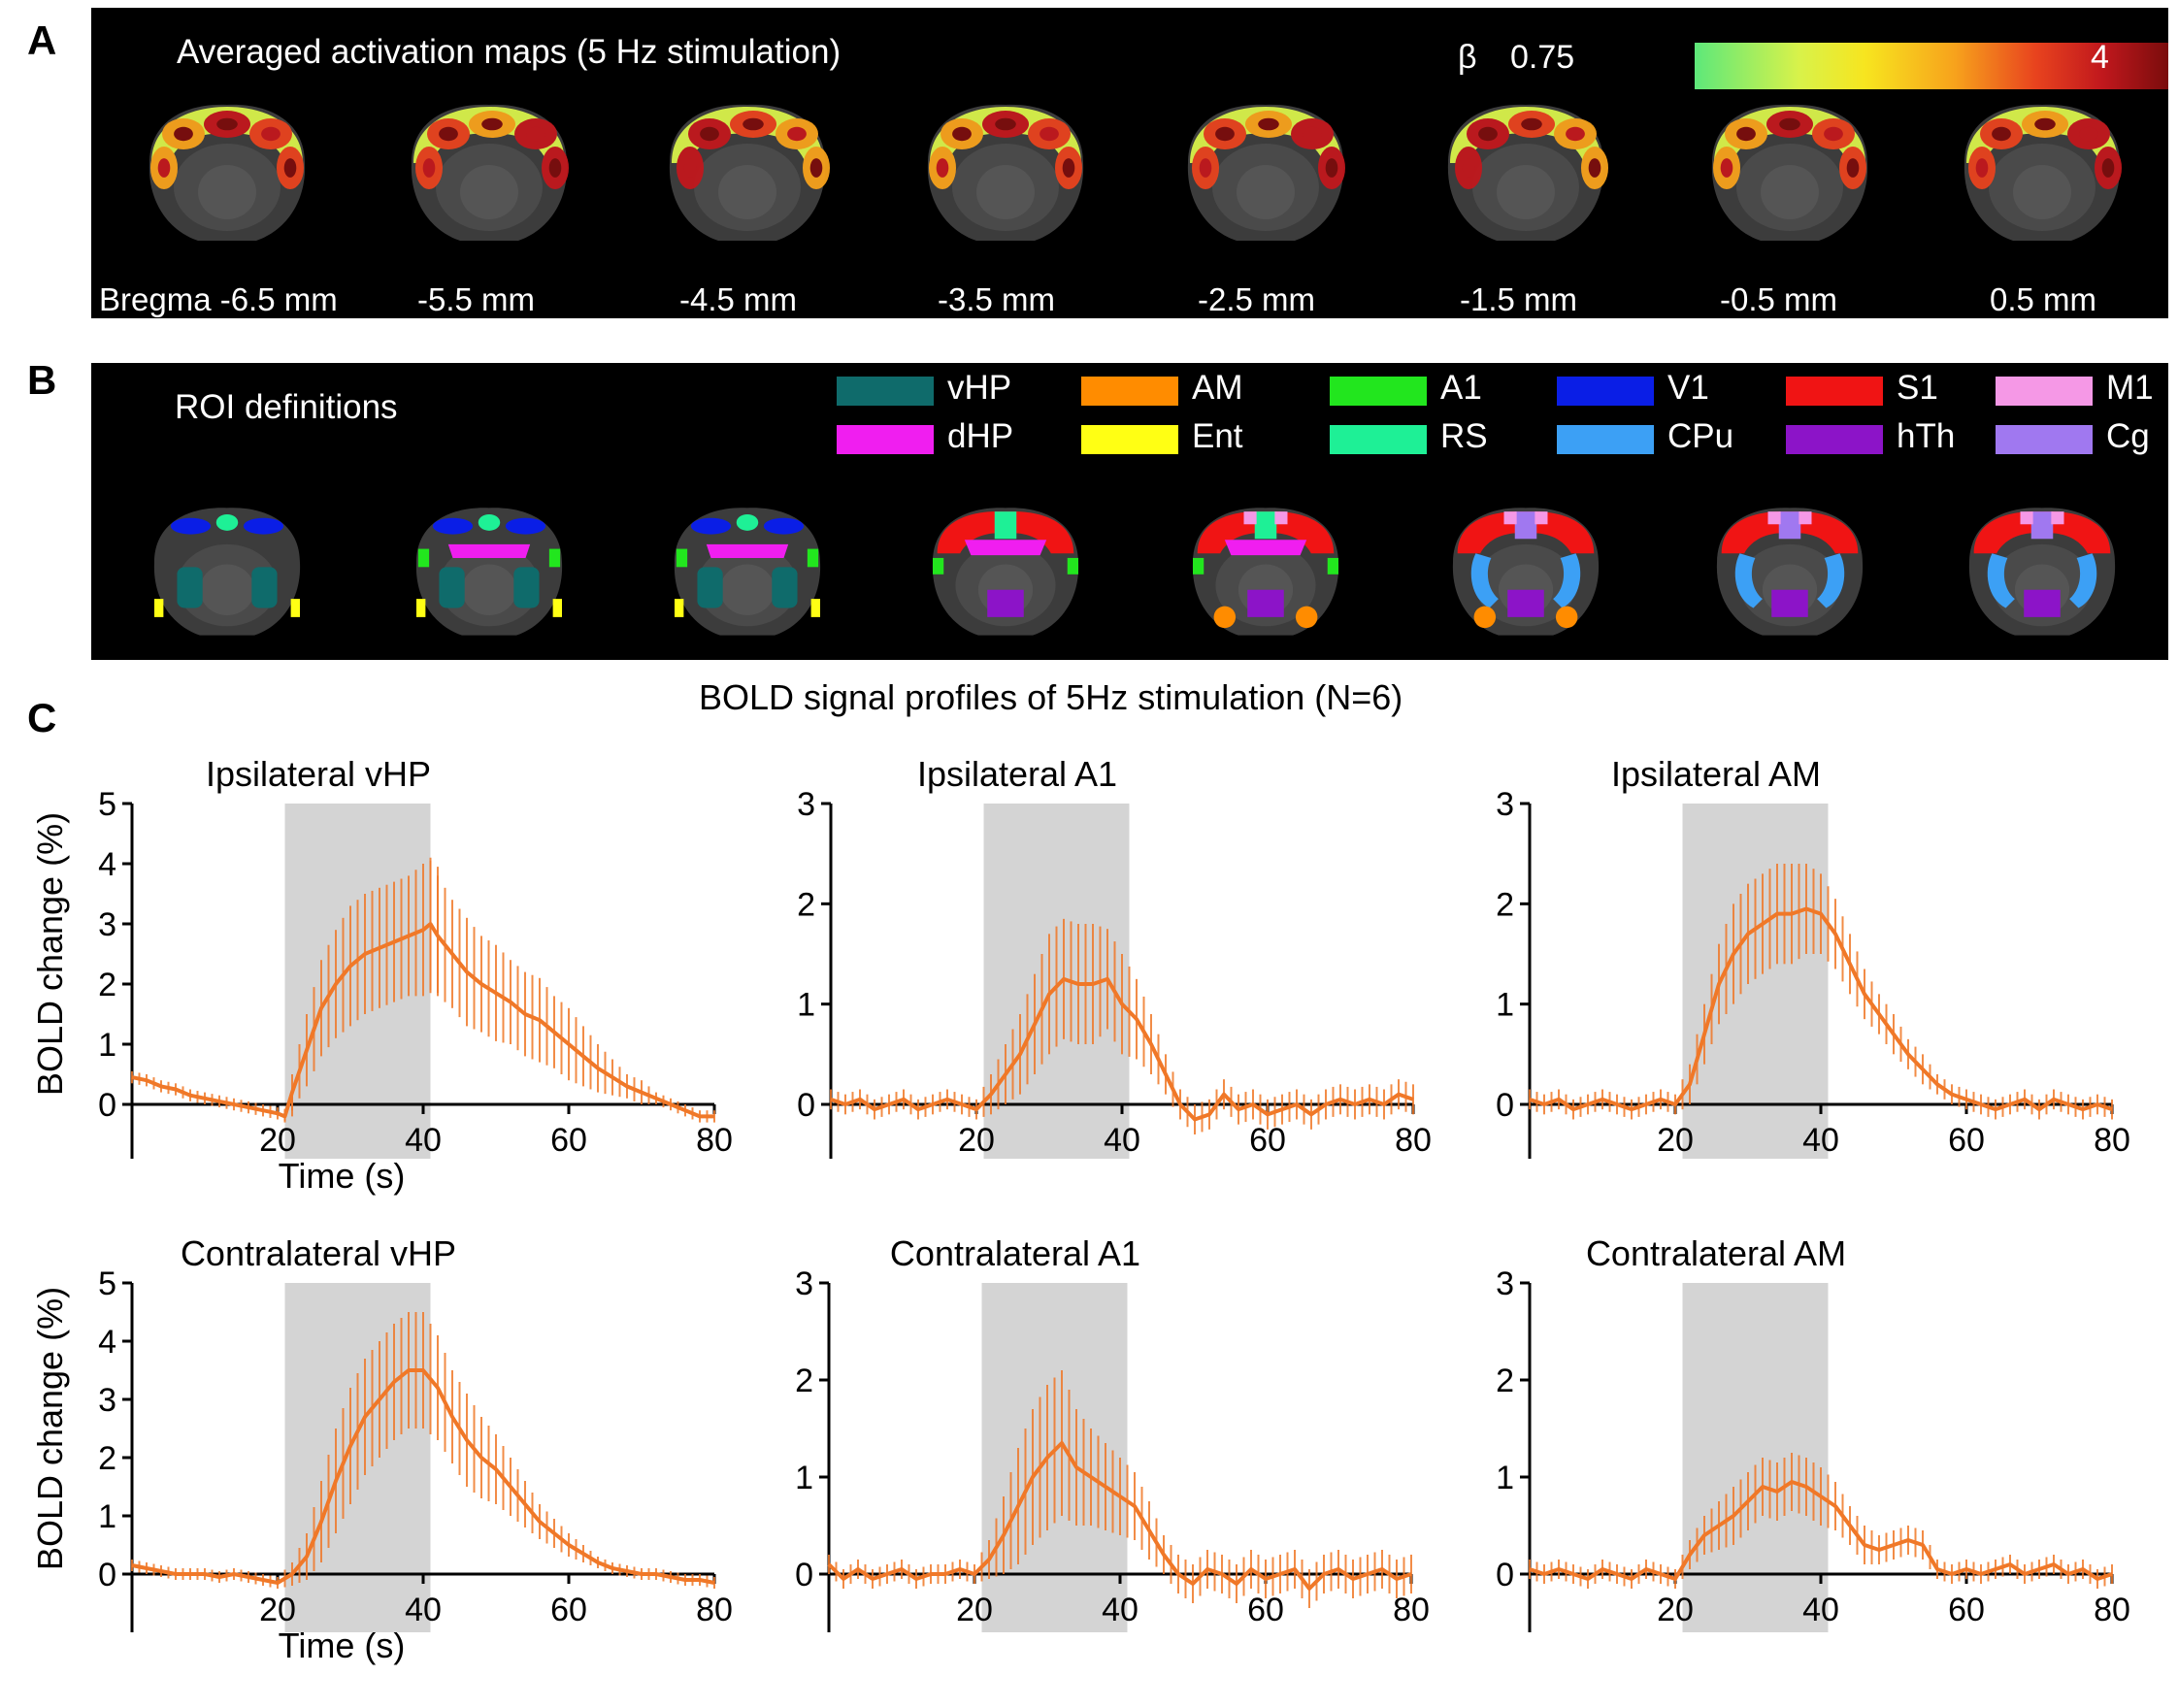  Describe the element at coordinates (2043, 299) in the screenshot. I see `slice-label: 0.5 mm` at that location.